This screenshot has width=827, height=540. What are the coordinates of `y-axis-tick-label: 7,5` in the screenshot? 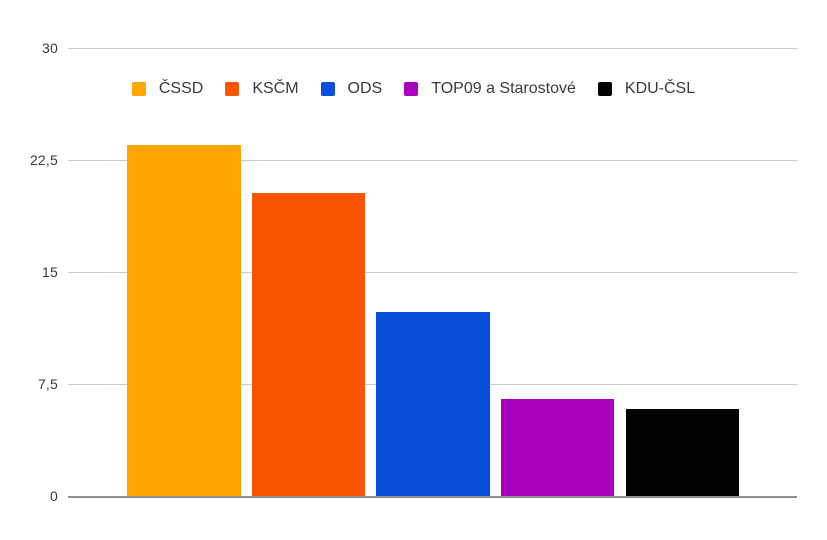 It's located at (47, 384).